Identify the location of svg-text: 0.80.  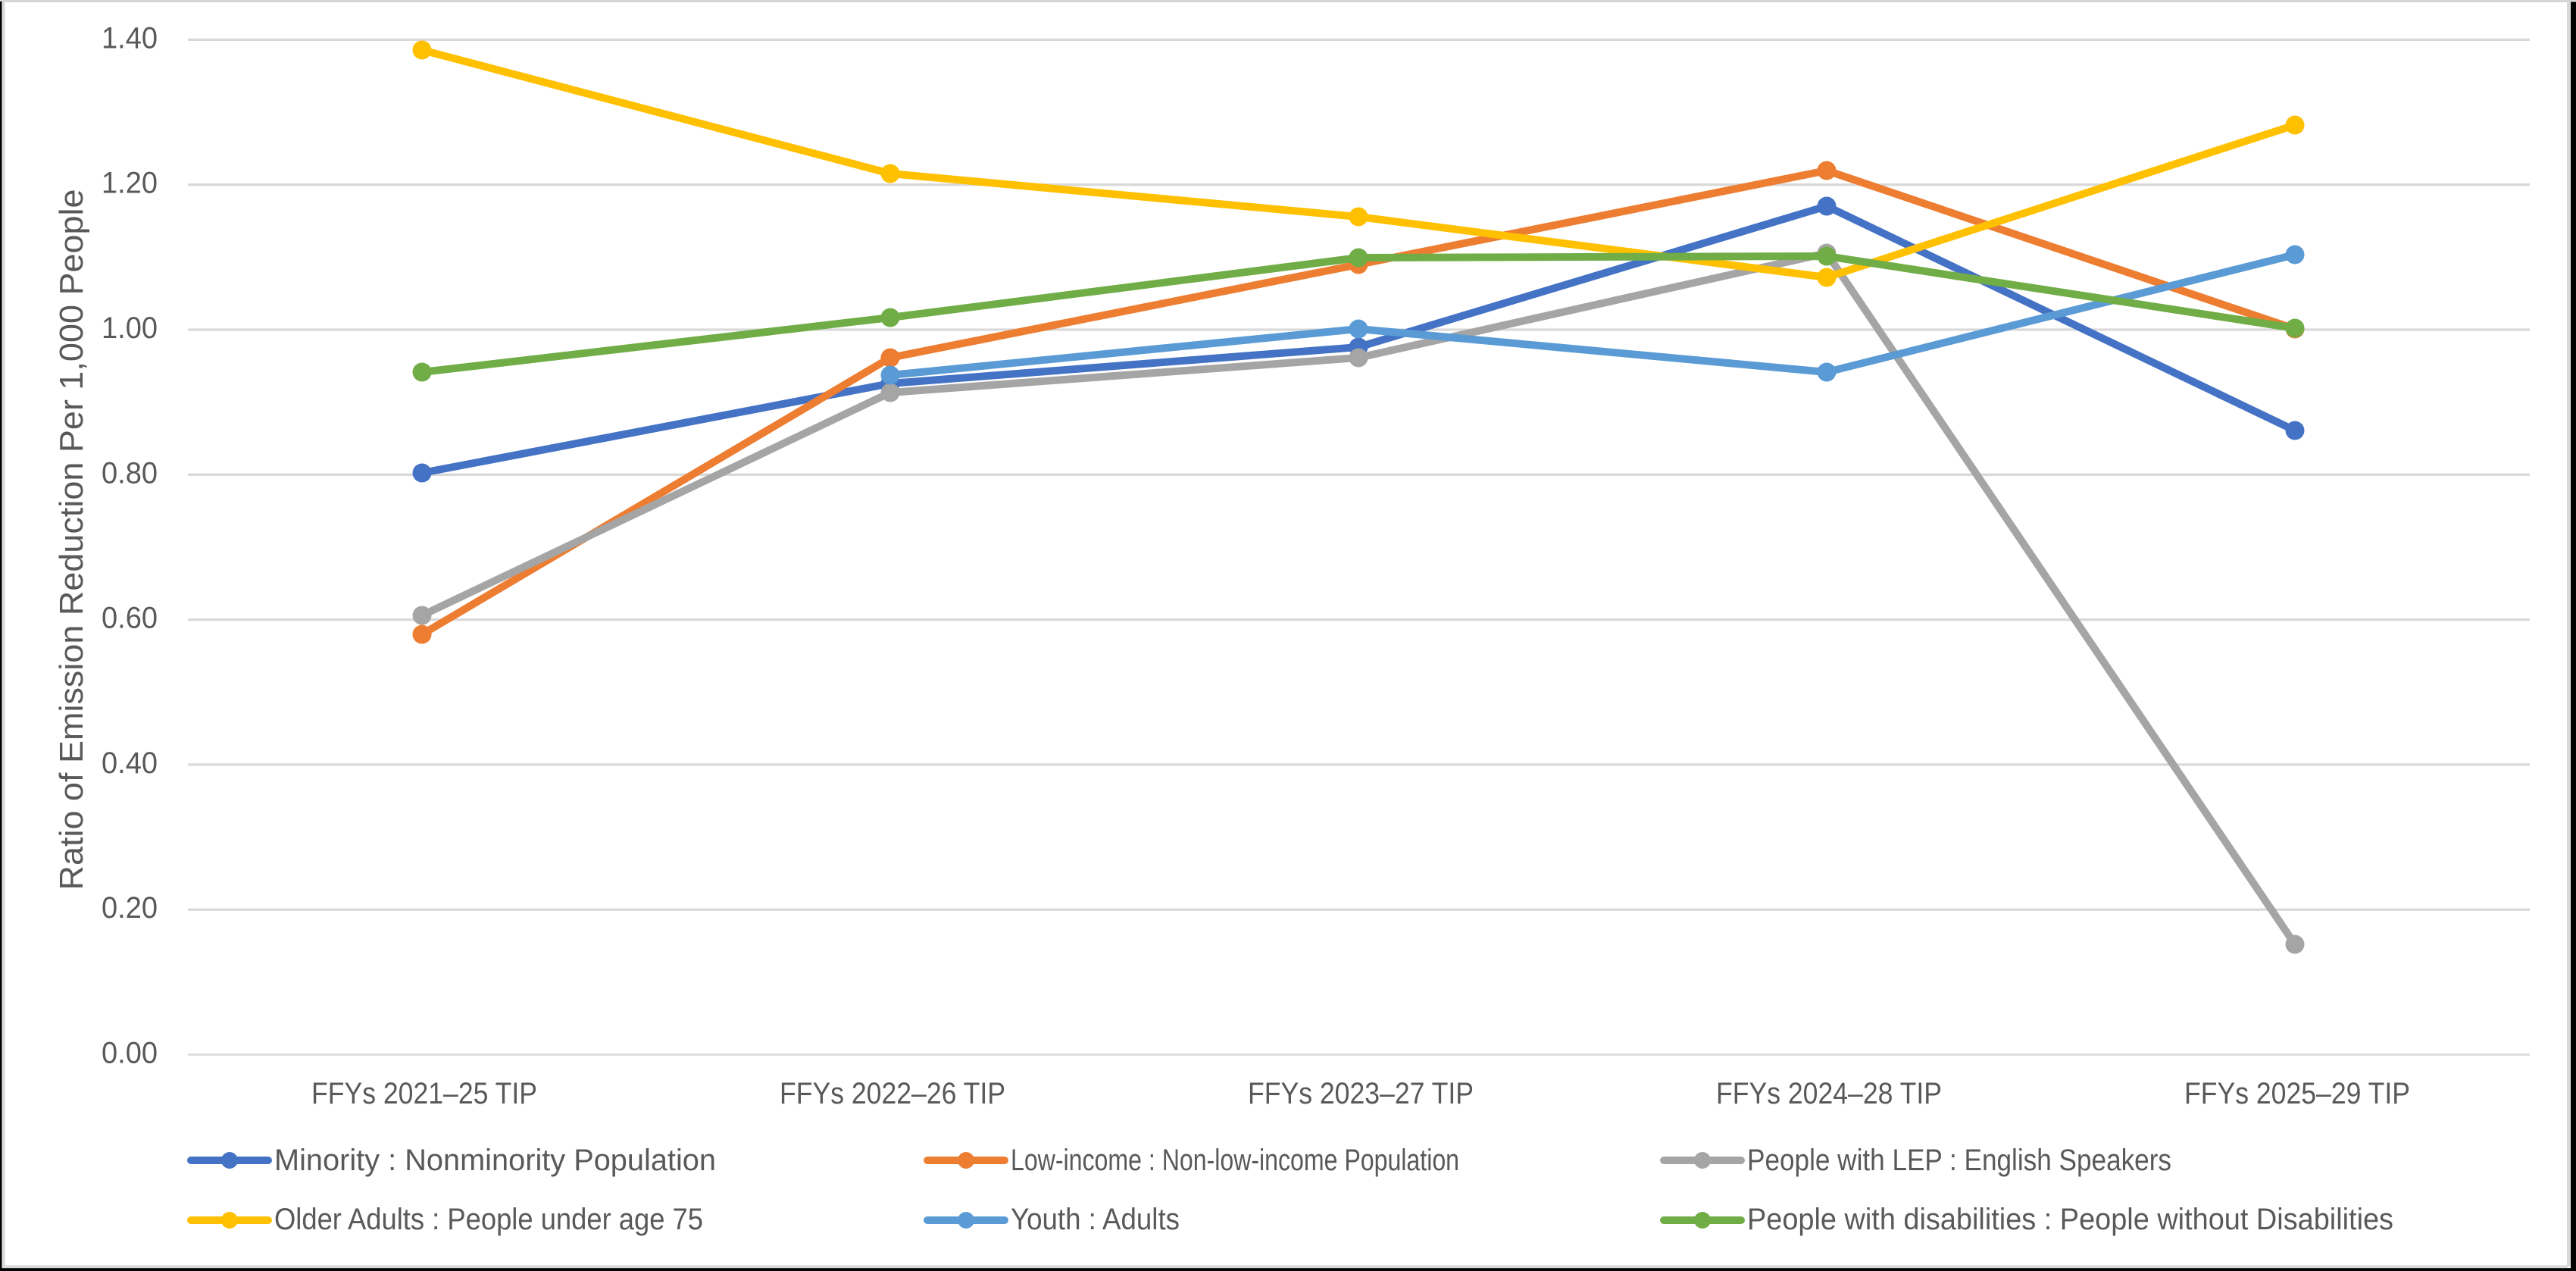
(130, 473).